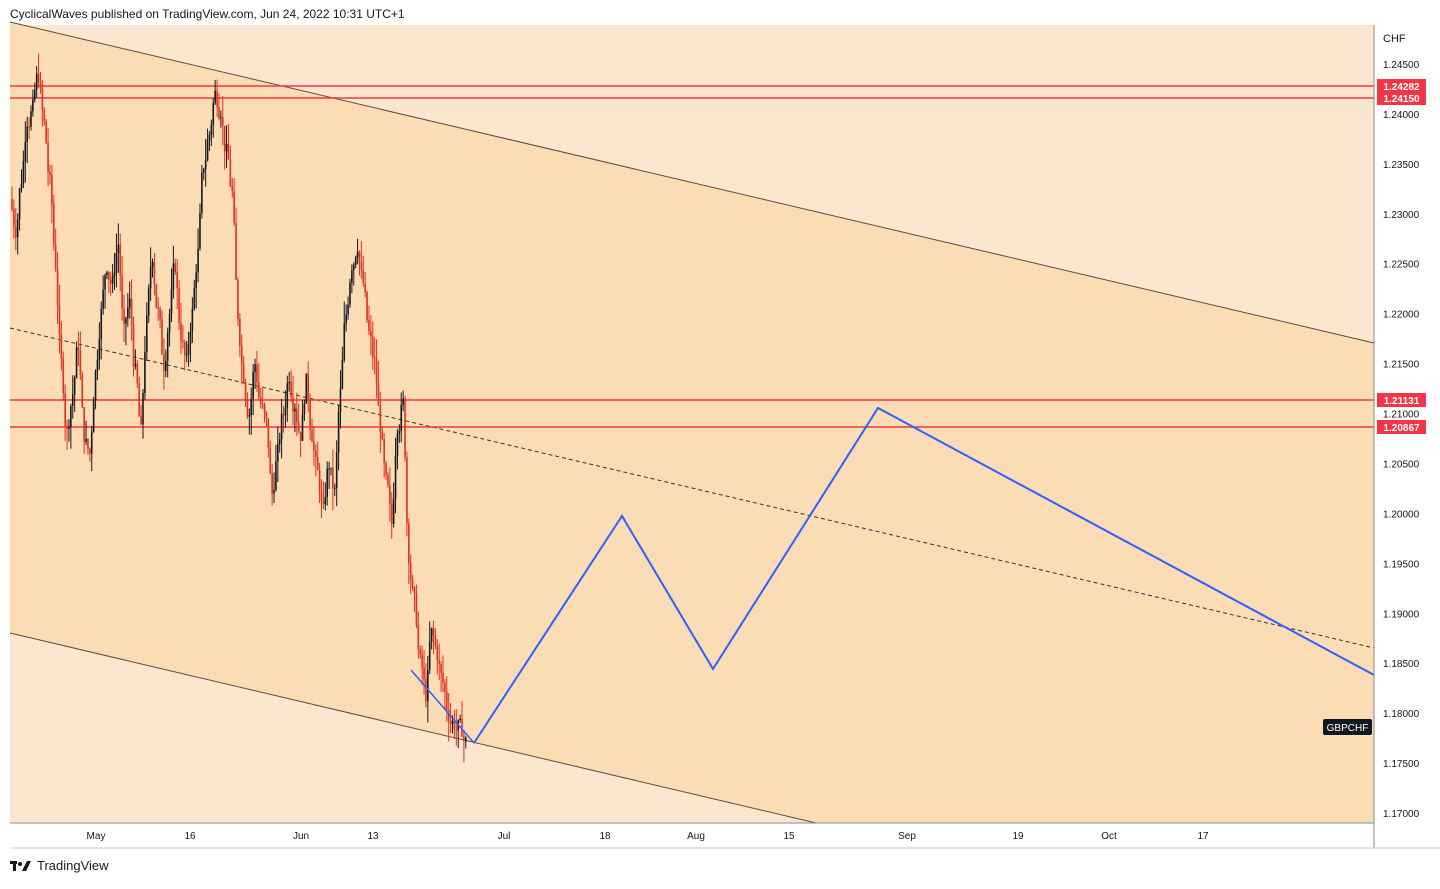 This screenshot has height=889, width=1440. Describe the element at coordinates (1401, 115) in the screenshot. I see `y-tick-label: 1.24000` at that location.